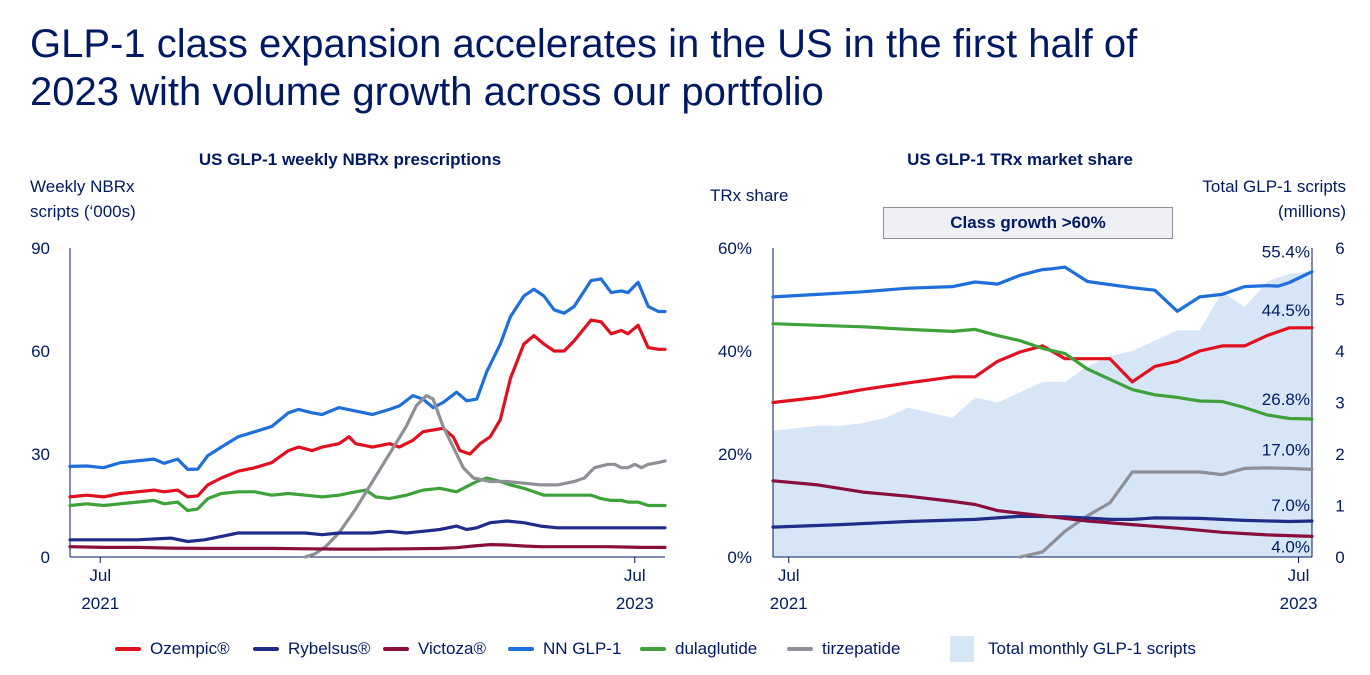  What do you see at coordinates (83, 199) in the screenshot?
I see `left-y-axis-label: Weekly NBRx scripts (‘000s)` at bounding box center [83, 199].